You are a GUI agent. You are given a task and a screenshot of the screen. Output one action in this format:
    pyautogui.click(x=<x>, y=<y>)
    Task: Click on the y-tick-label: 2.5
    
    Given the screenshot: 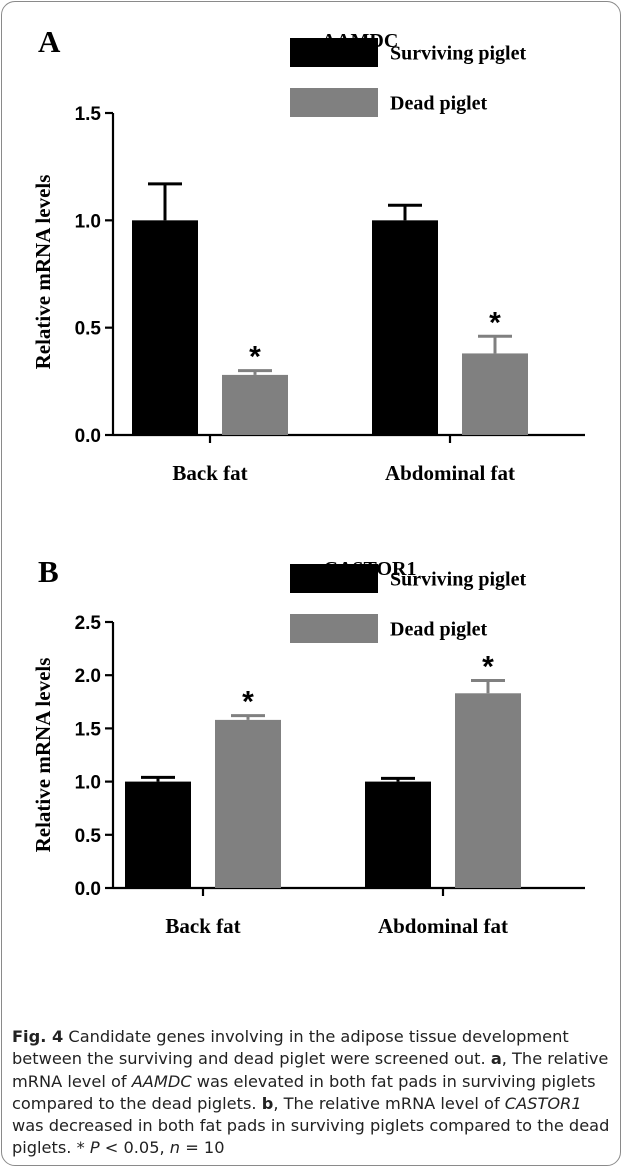 What is the action you would take?
    pyautogui.click(x=88, y=623)
    